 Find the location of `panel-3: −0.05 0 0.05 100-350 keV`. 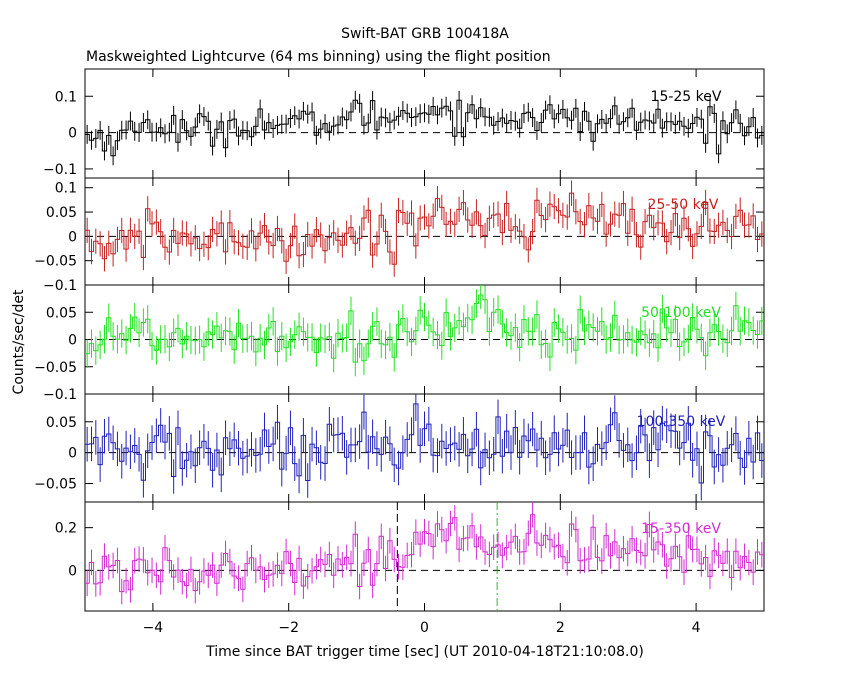

panel-3: −0.05 0 0.05 100-350 keV is located at coordinates (399, 448).